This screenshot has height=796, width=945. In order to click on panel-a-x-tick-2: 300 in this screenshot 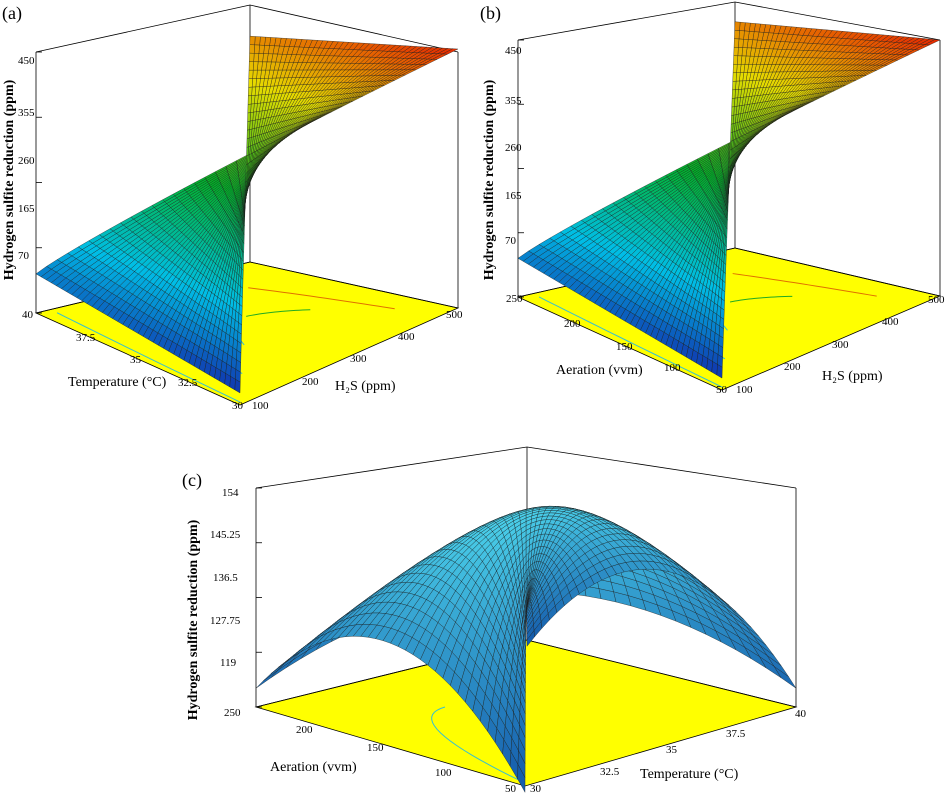, I will do `click(358, 359)`.